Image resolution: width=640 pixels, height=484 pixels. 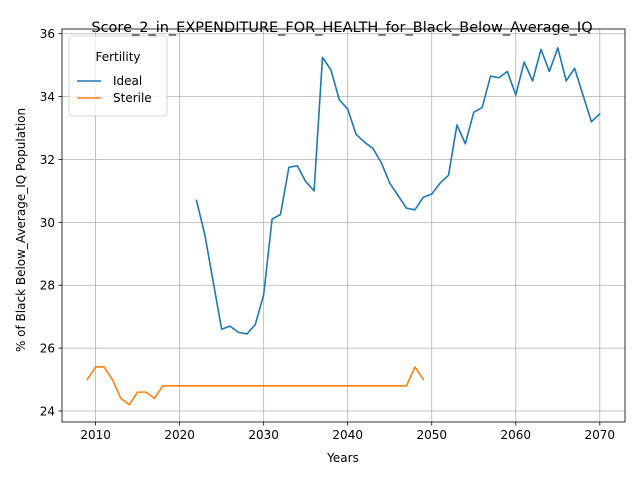 What do you see at coordinates (342, 458) in the screenshot?
I see `x-axis-label: Years` at bounding box center [342, 458].